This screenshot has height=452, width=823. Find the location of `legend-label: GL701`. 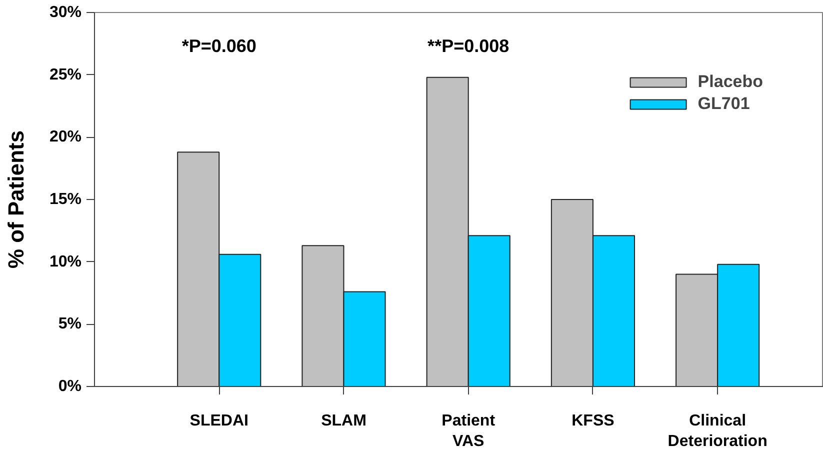

legend-label: GL701 is located at coordinates (724, 104).